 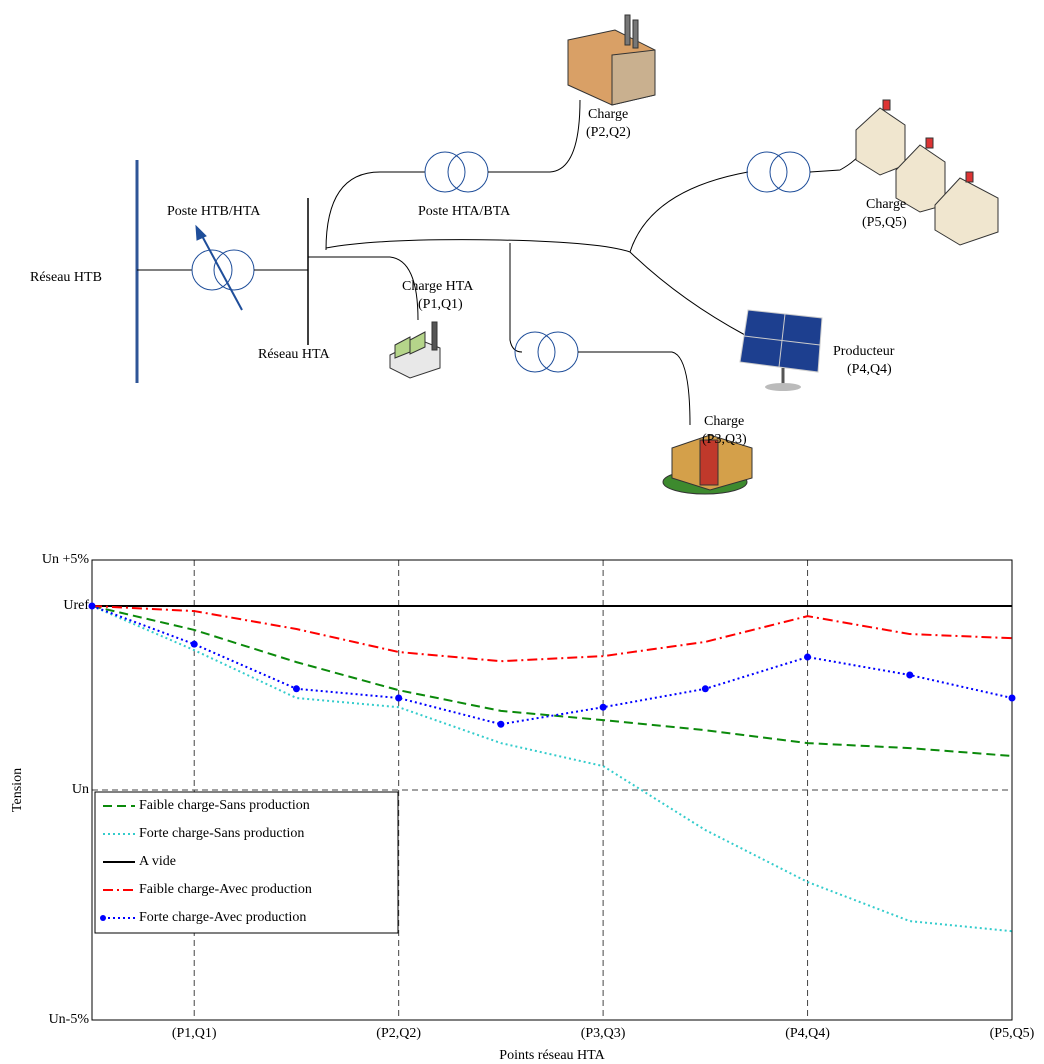 I want to click on diagram-label: Poste HTB/HTA, so click(x=214, y=211).